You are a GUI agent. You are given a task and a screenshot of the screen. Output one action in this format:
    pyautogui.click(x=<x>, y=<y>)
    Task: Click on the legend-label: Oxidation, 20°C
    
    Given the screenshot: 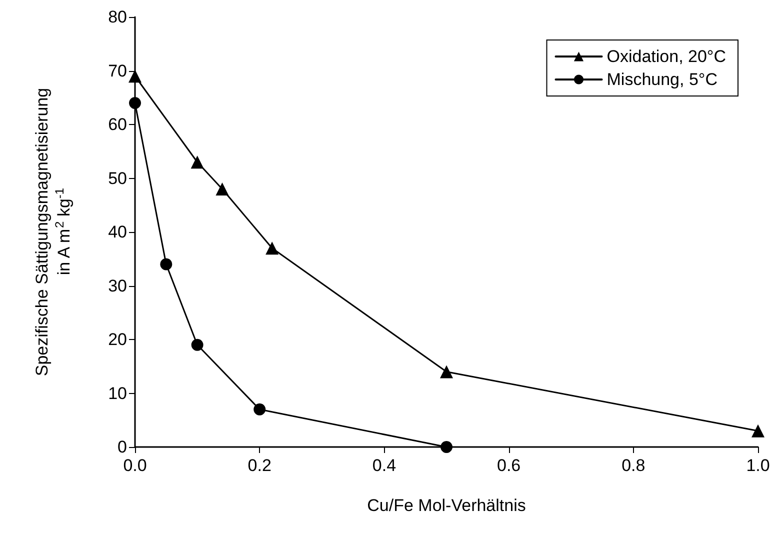 What is the action you would take?
    pyautogui.click(x=666, y=56)
    